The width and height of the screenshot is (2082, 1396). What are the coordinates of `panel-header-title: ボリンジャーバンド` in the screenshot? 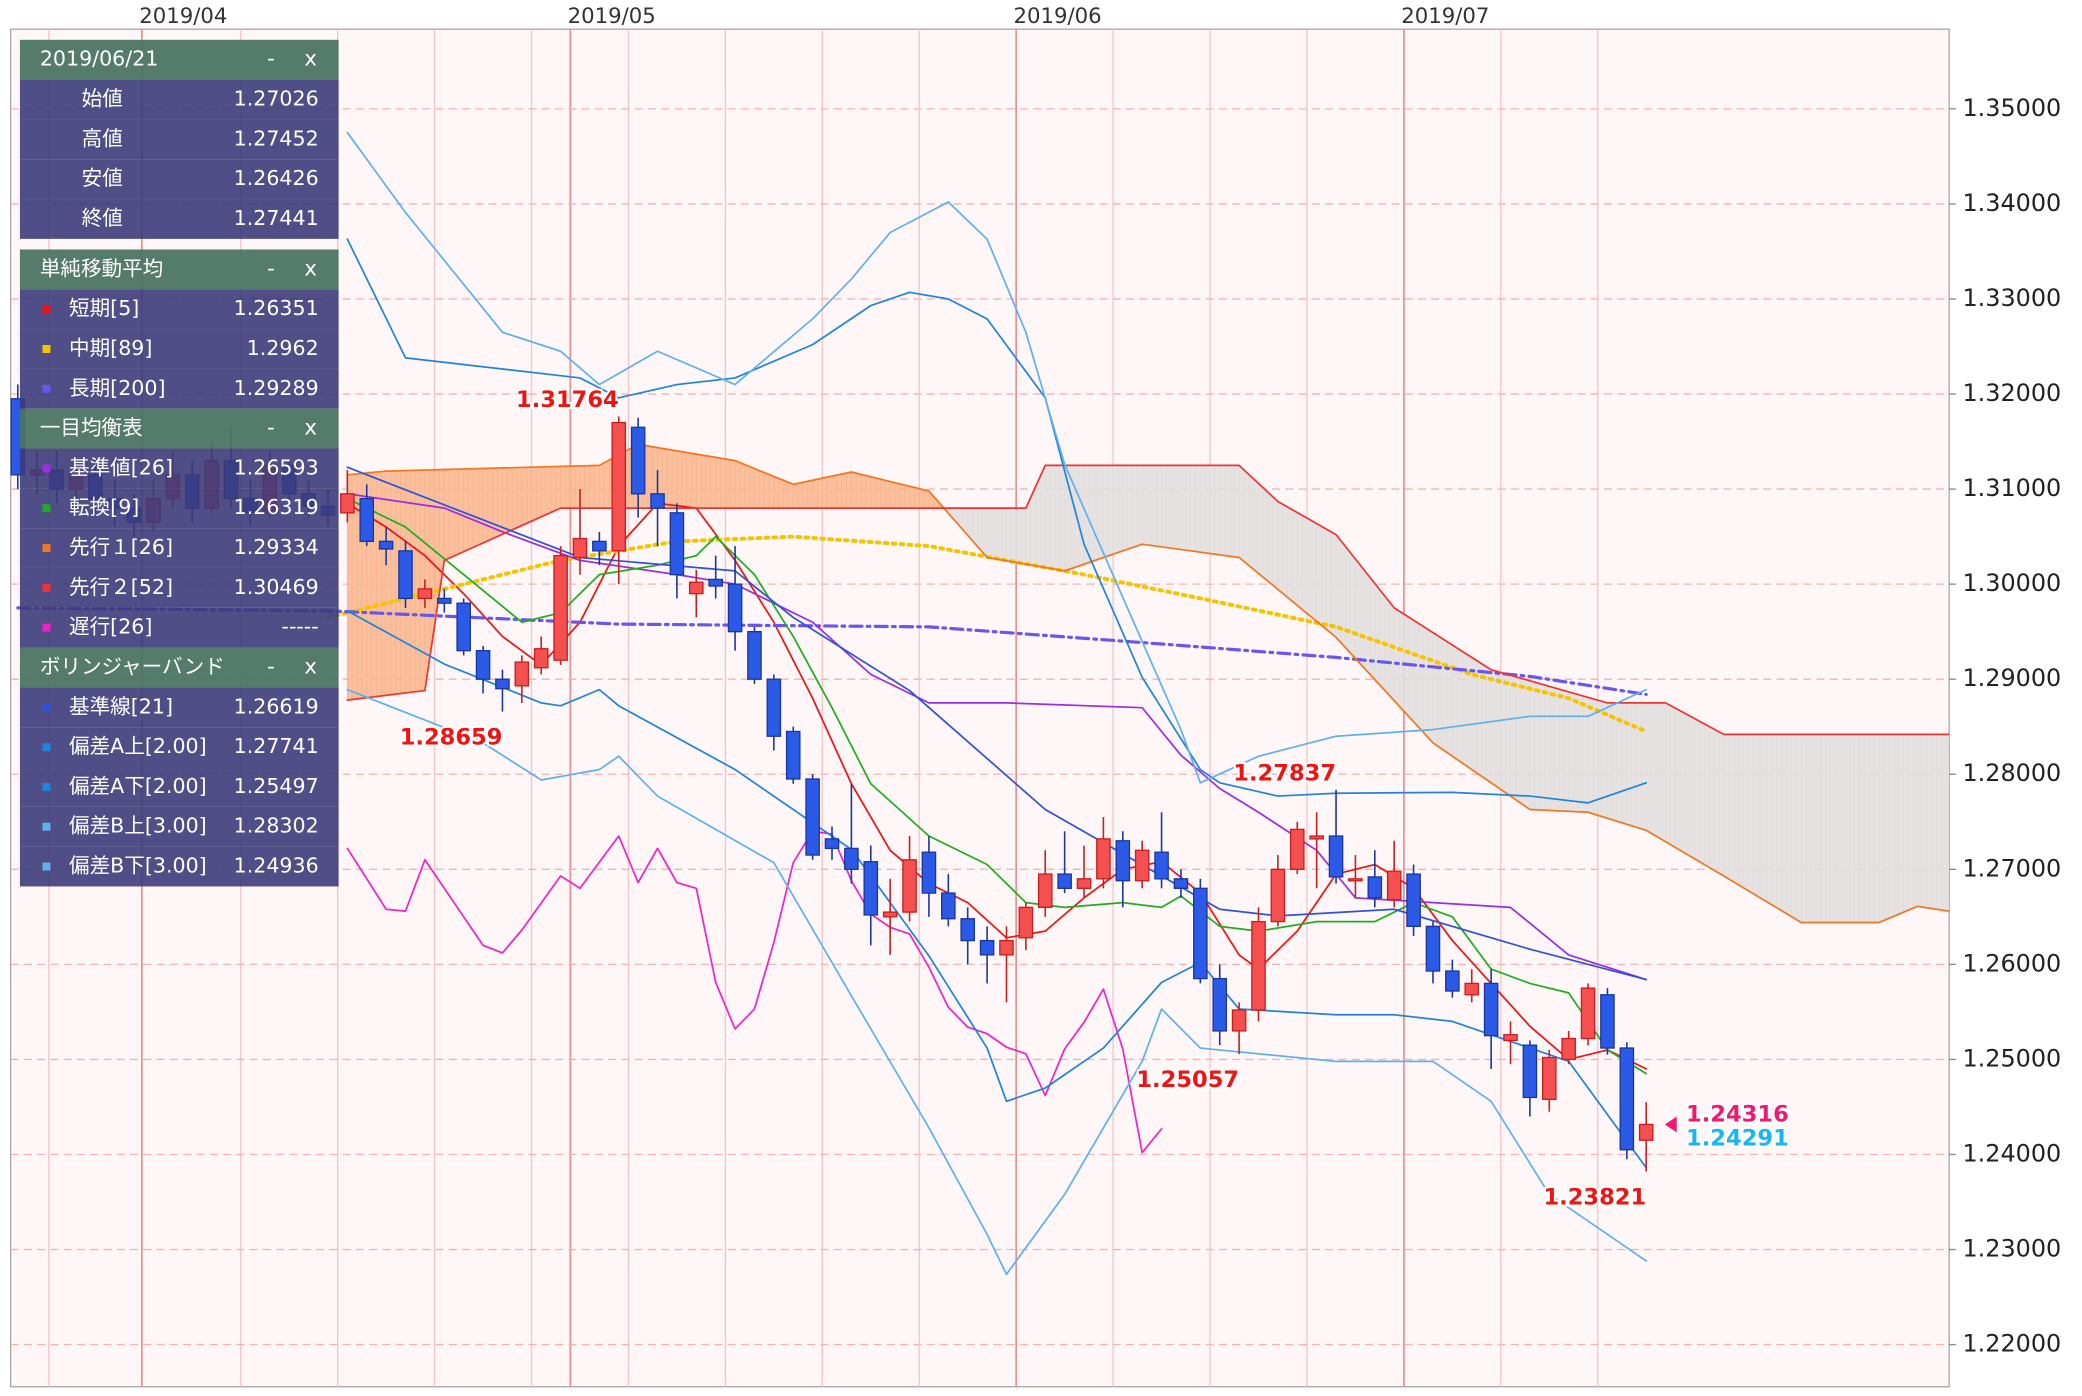 It's located at (132, 666).